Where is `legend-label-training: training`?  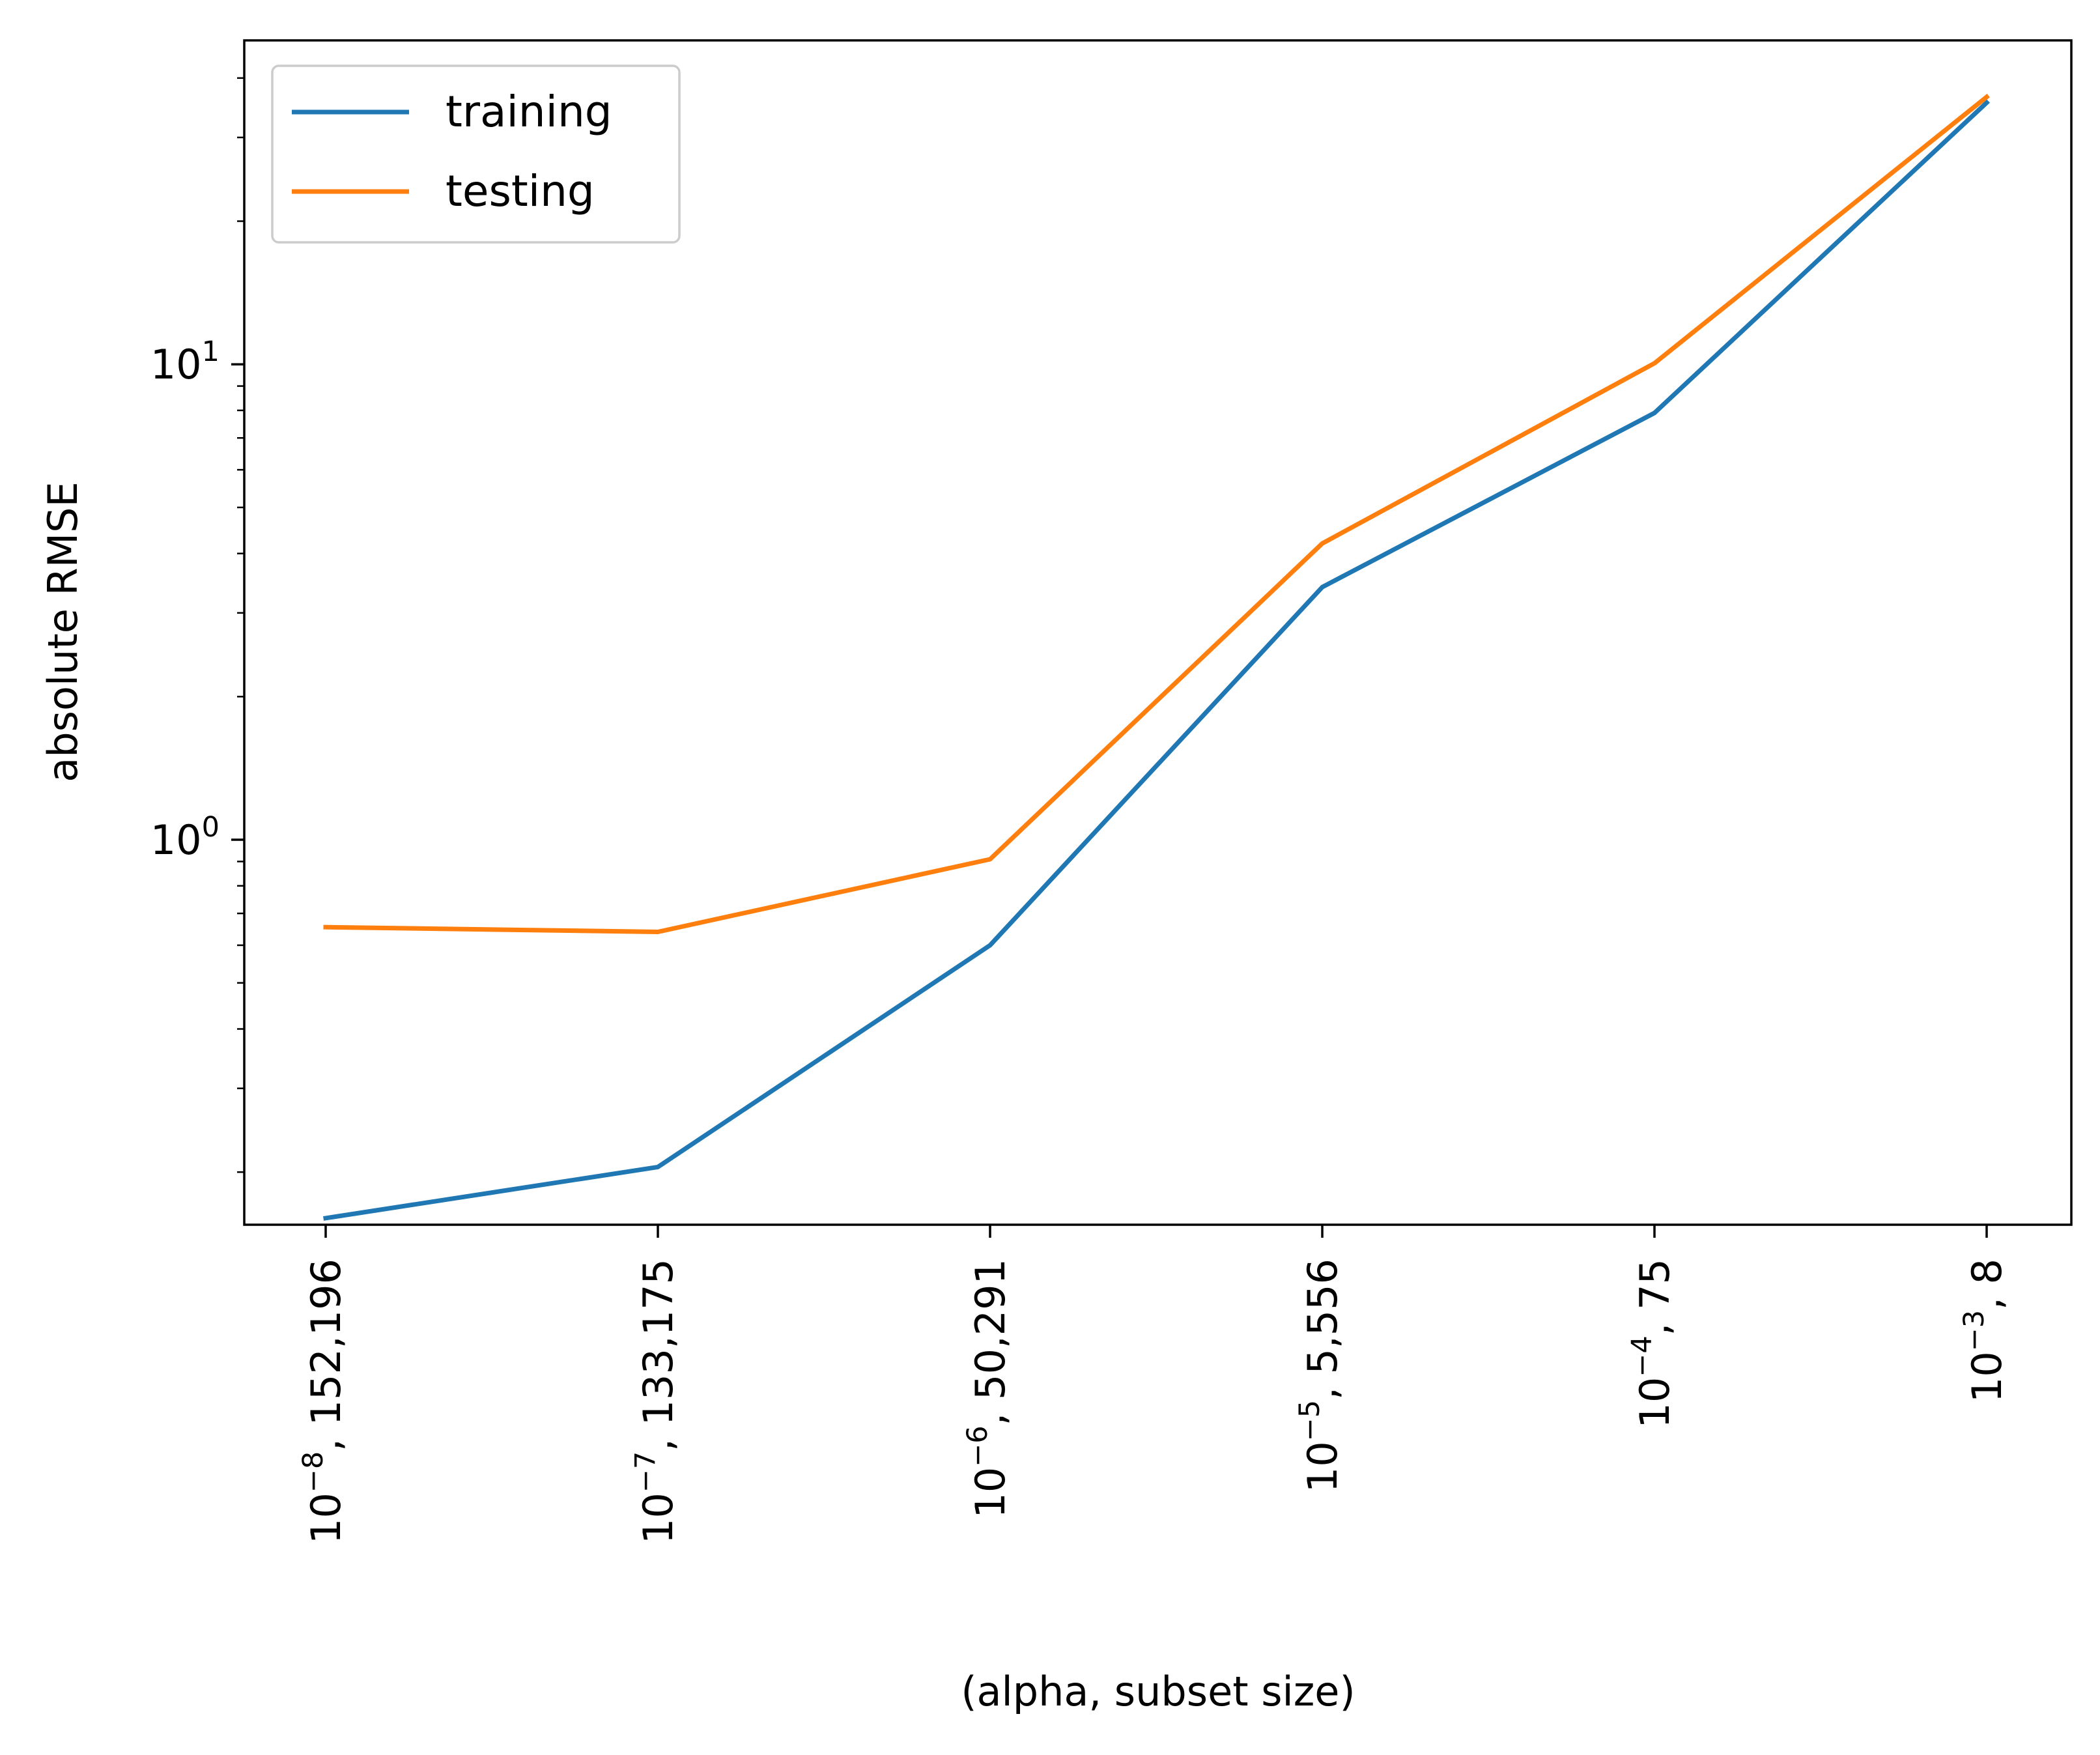 legend-label-training: training is located at coordinates (529, 112).